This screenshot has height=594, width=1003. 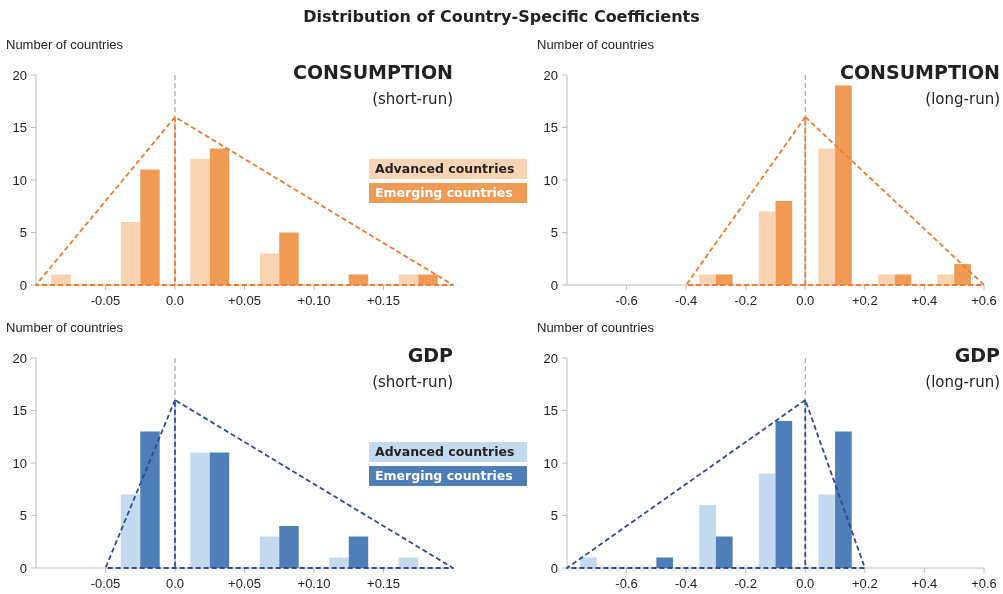 I want to click on text: Distribution of Country-Specific Coefficients, so click(x=501, y=16).